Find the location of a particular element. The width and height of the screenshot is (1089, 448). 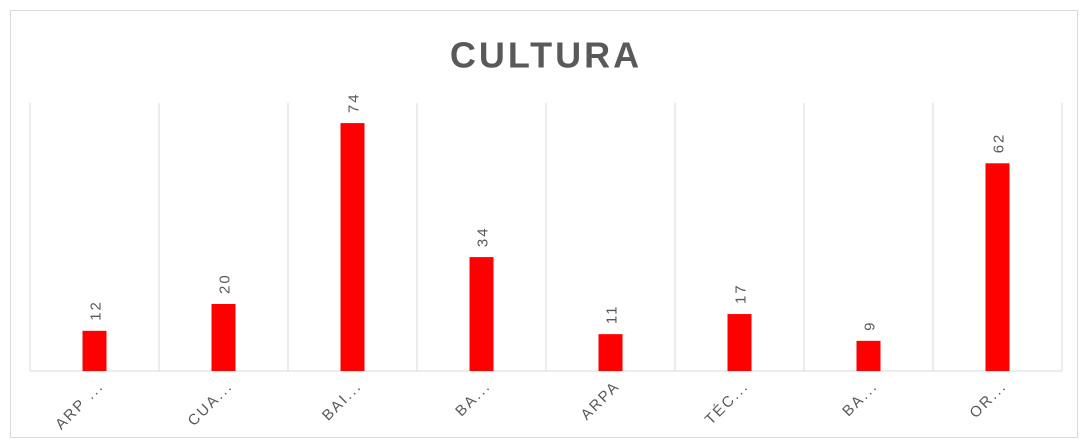

data-label: 12 is located at coordinates (96, 310).